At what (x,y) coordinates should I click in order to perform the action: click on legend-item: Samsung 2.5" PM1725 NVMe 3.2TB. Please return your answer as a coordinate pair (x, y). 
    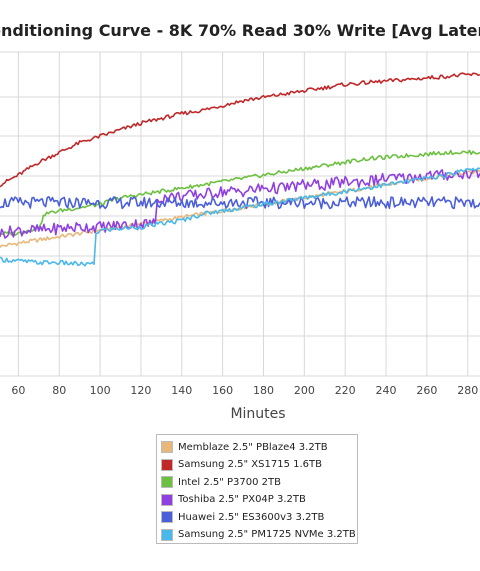
    Looking at the image, I should click on (258, 535).